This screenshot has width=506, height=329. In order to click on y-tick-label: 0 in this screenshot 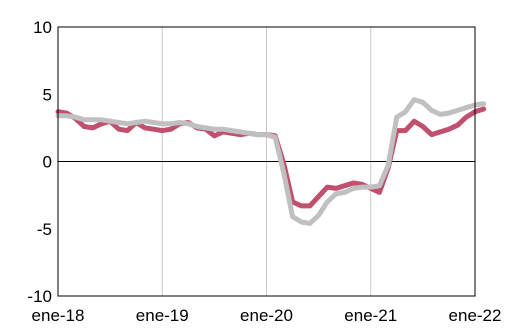, I will do `click(47, 162)`.